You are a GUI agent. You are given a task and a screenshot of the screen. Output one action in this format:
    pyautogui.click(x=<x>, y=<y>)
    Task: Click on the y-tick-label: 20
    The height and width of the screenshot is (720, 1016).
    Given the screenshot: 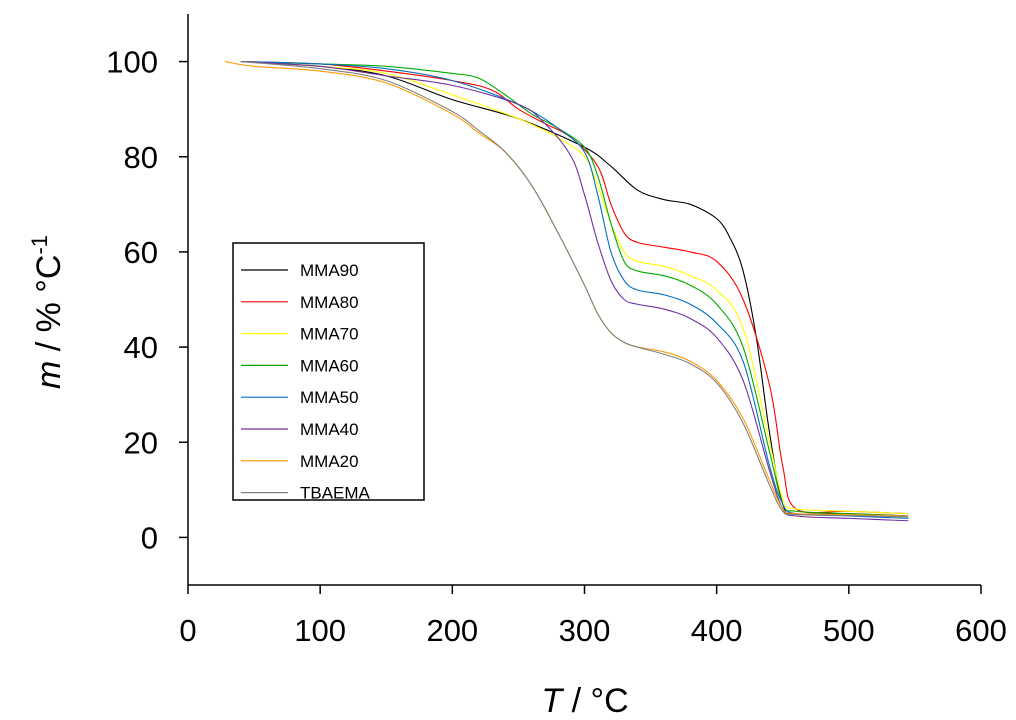 What is the action you would take?
    pyautogui.click(x=141, y=442)
    